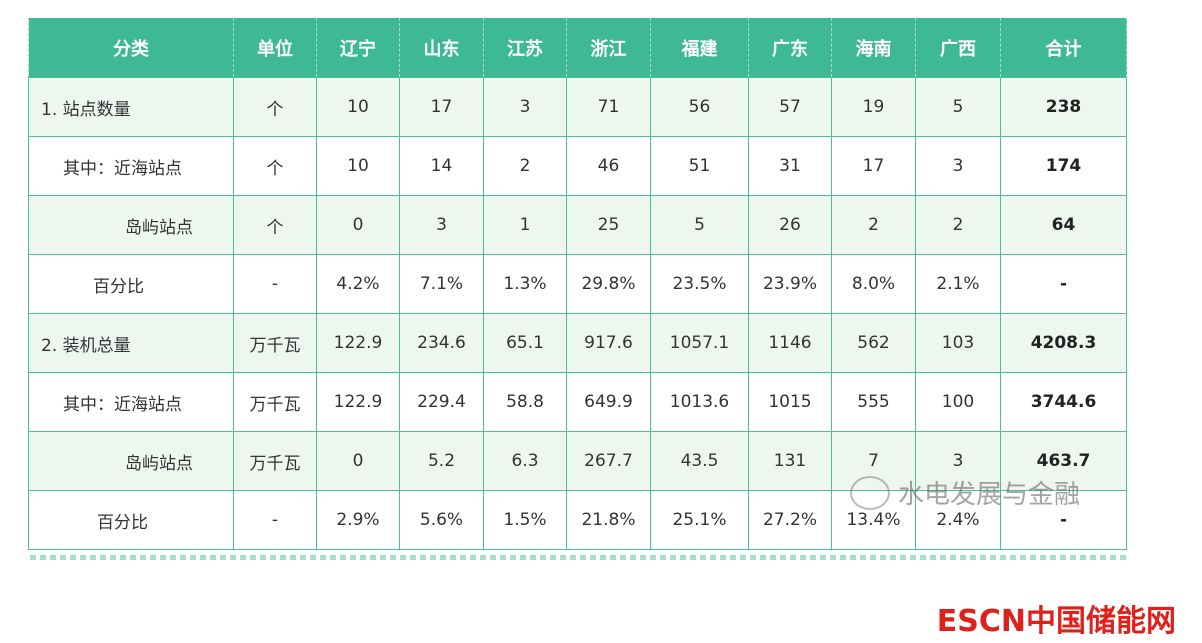  Describe the element at coordinates (131, 48) in the screenshot. I see `header-cell: 分类` at that location.